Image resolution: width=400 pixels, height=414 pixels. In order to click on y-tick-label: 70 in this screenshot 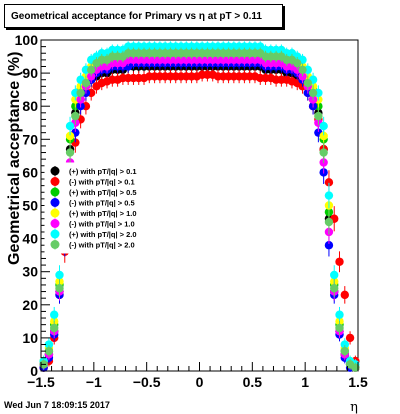, I will do `click(30, 139)`.